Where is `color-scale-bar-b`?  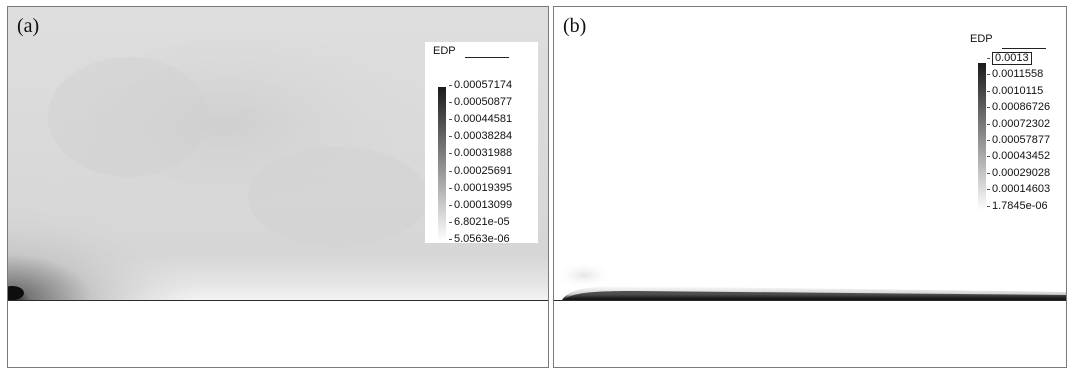
color-scale-bar-b is located at coordinates (982, 137).